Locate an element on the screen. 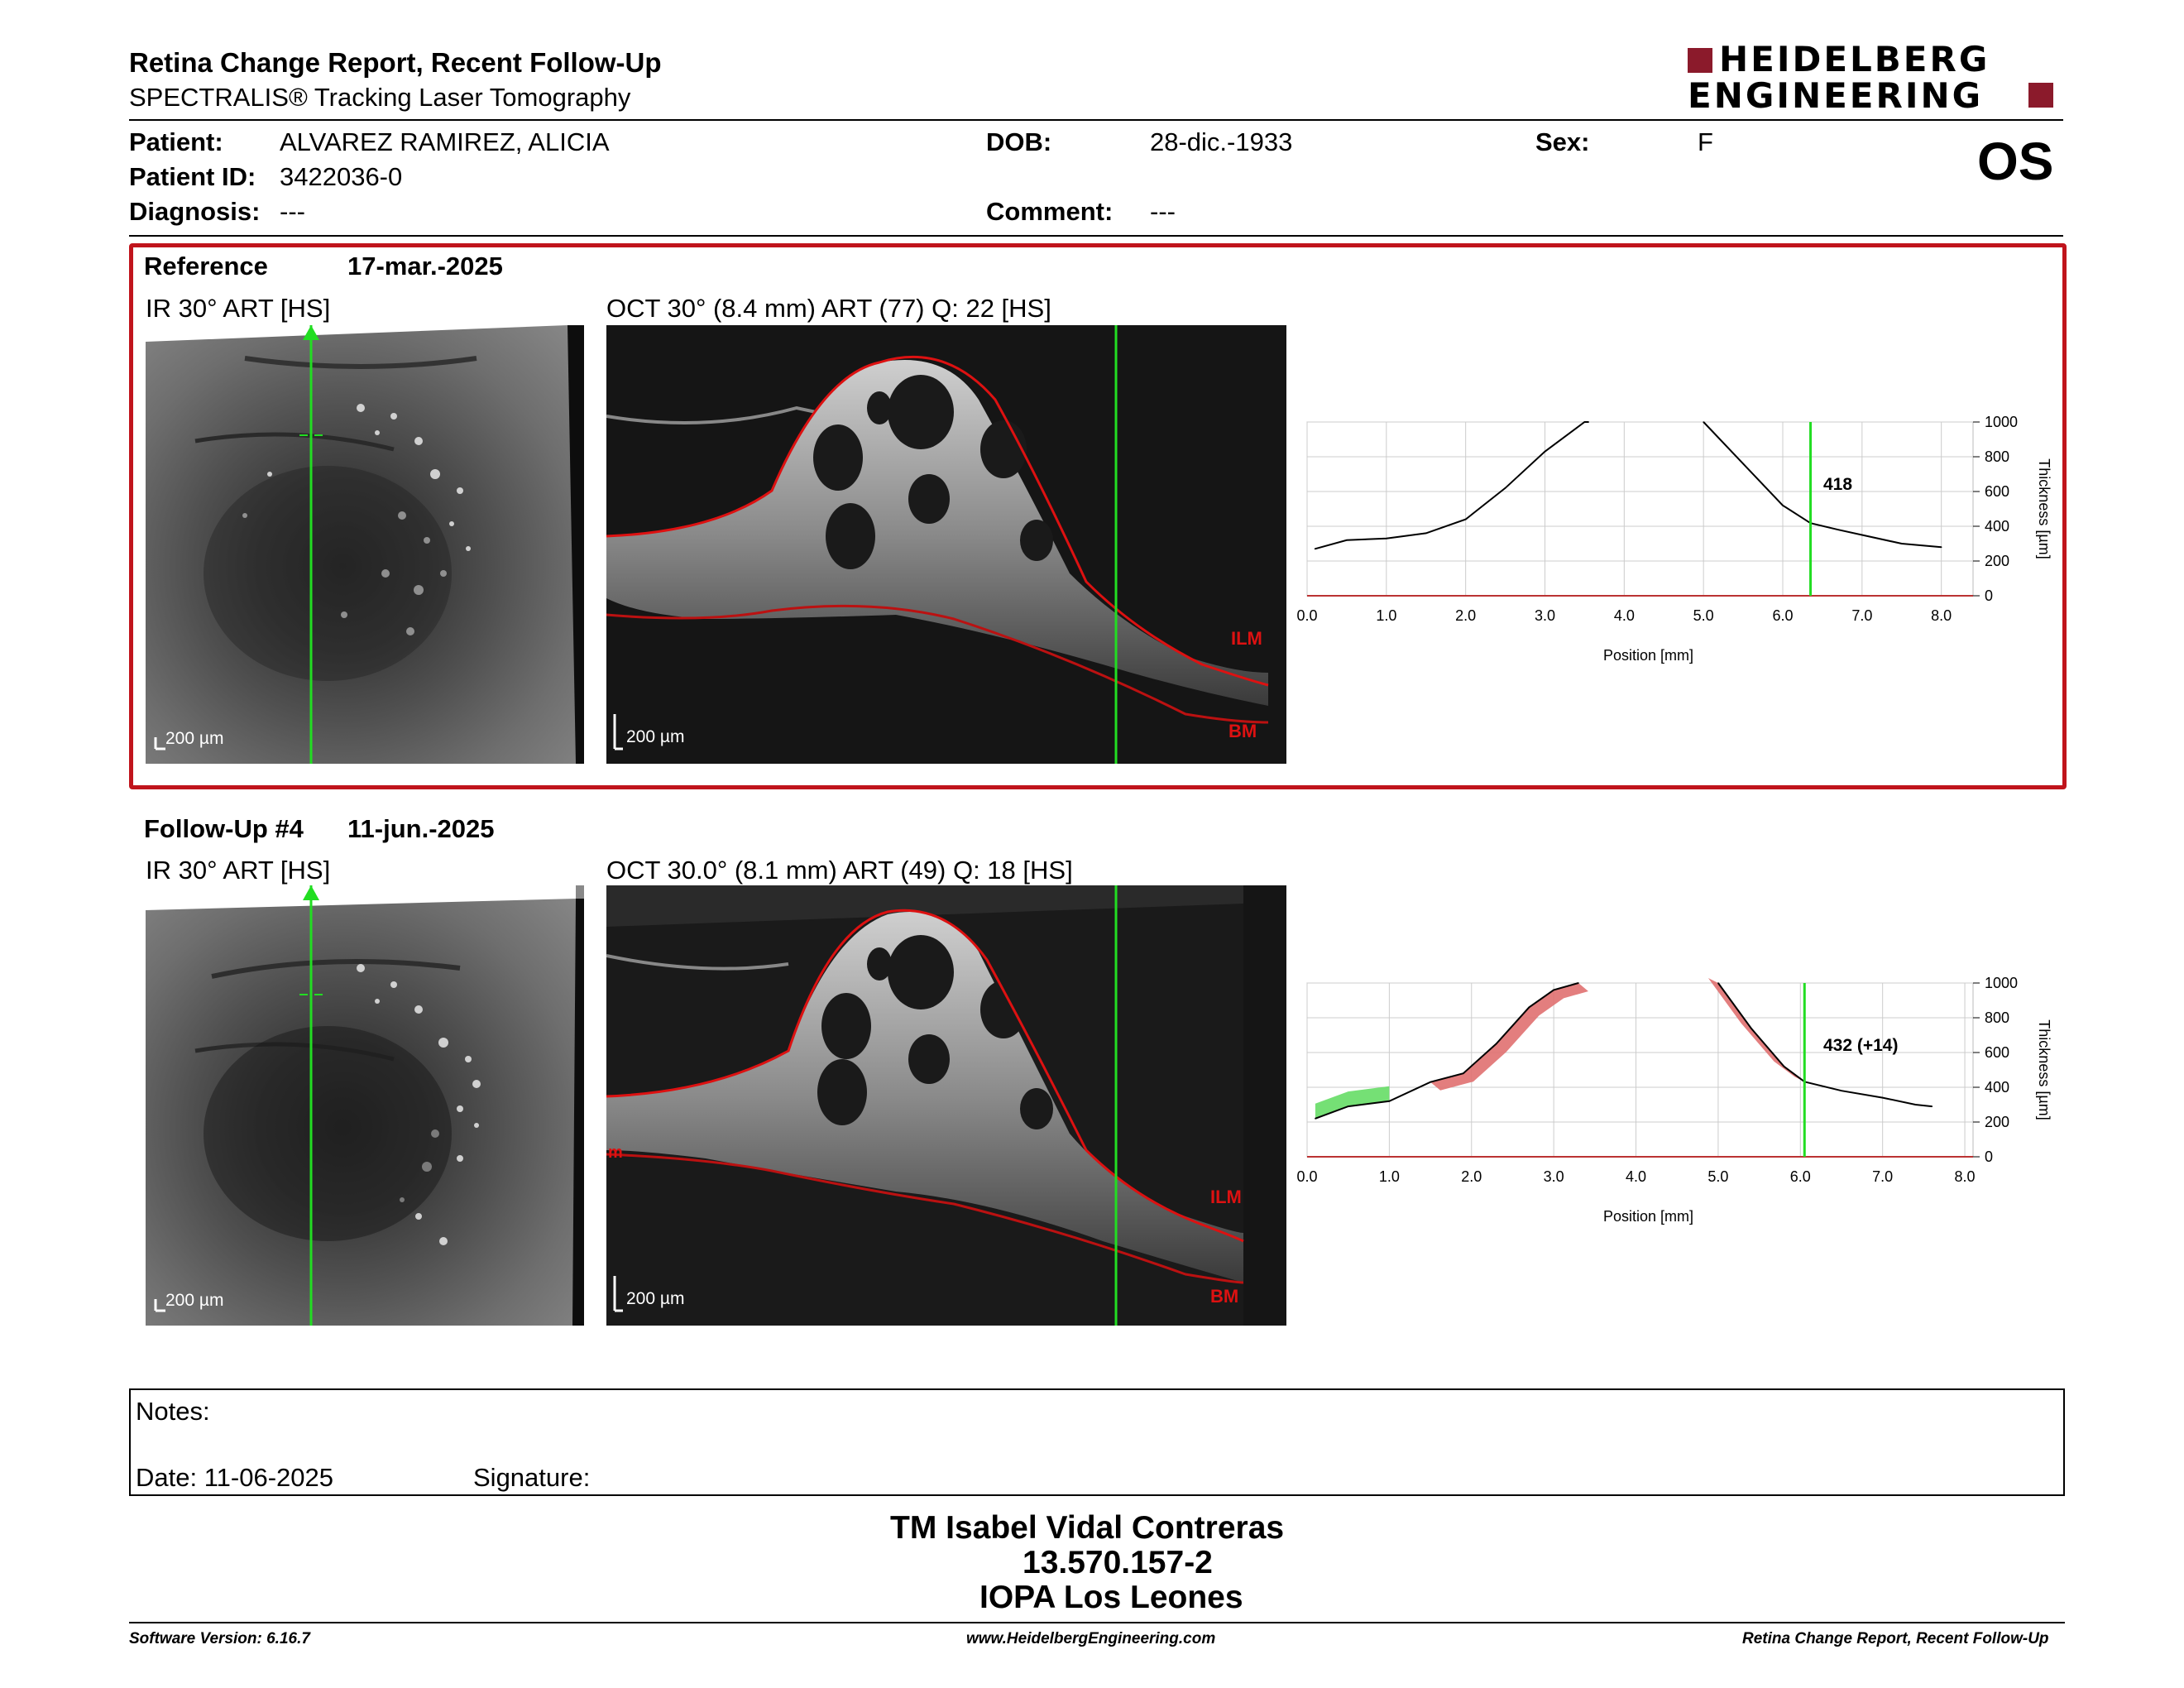  notes-date: Date: 11-06-2025 is located at coordinates (234, 1477).